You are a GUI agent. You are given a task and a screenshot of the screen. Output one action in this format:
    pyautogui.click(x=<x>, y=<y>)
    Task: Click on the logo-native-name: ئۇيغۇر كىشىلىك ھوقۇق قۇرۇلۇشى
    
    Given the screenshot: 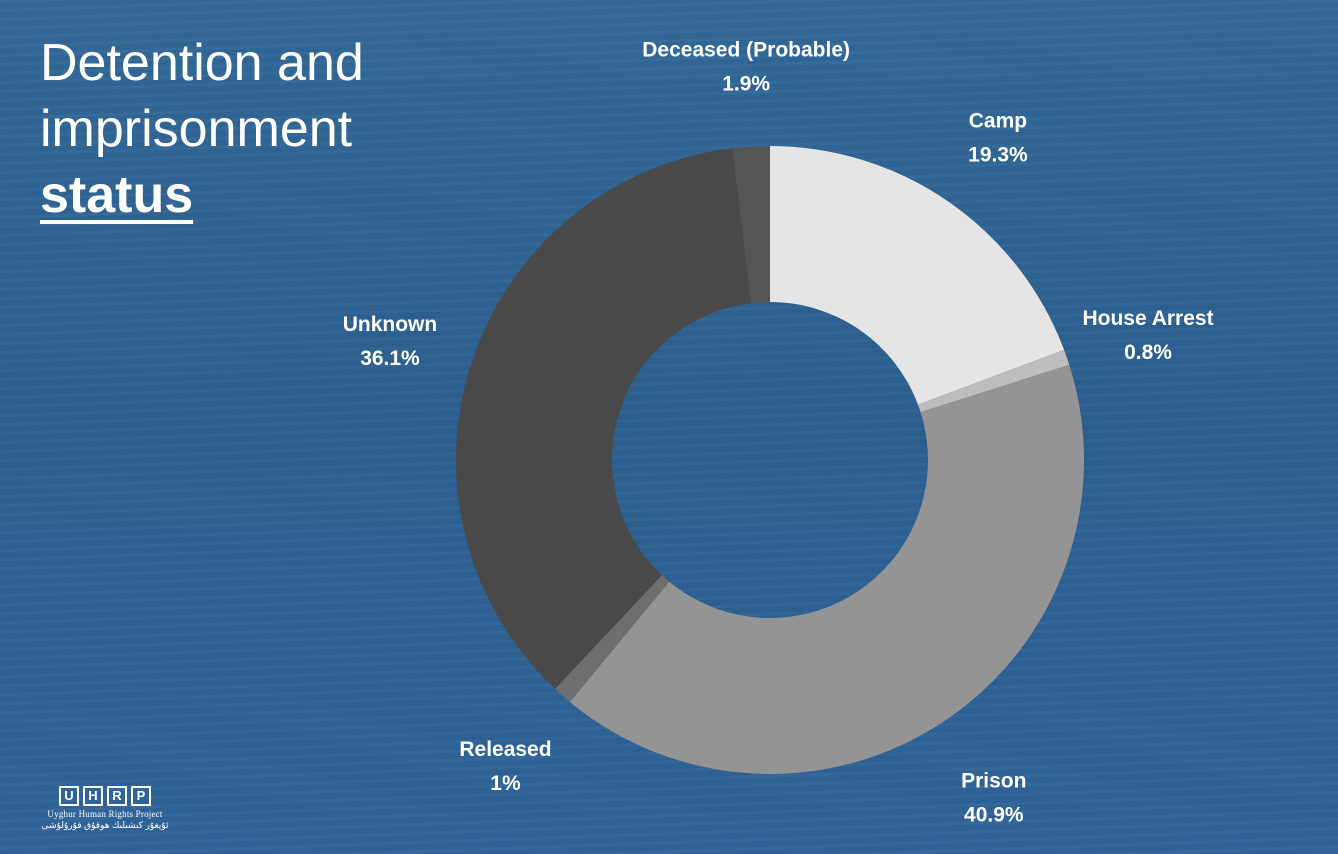 What is the action you would take?
    pyautogui.click(x=105, y=825)
    